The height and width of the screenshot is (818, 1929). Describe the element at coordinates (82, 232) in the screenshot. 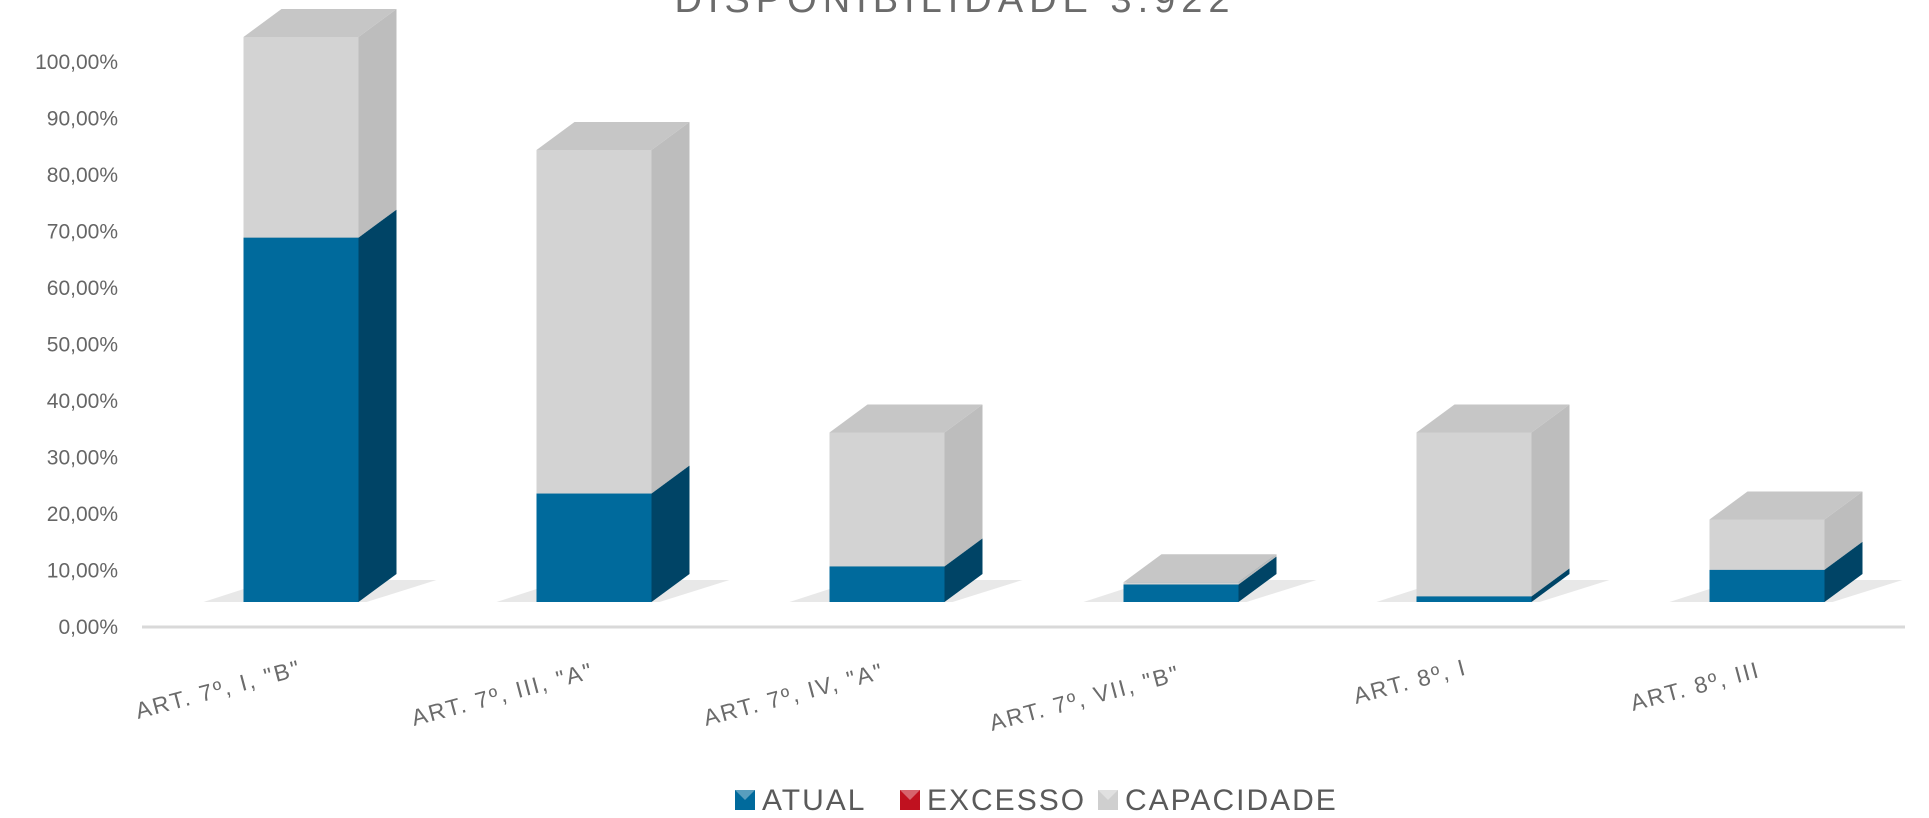

I see `y-tick-label: 70,00%` at that location.